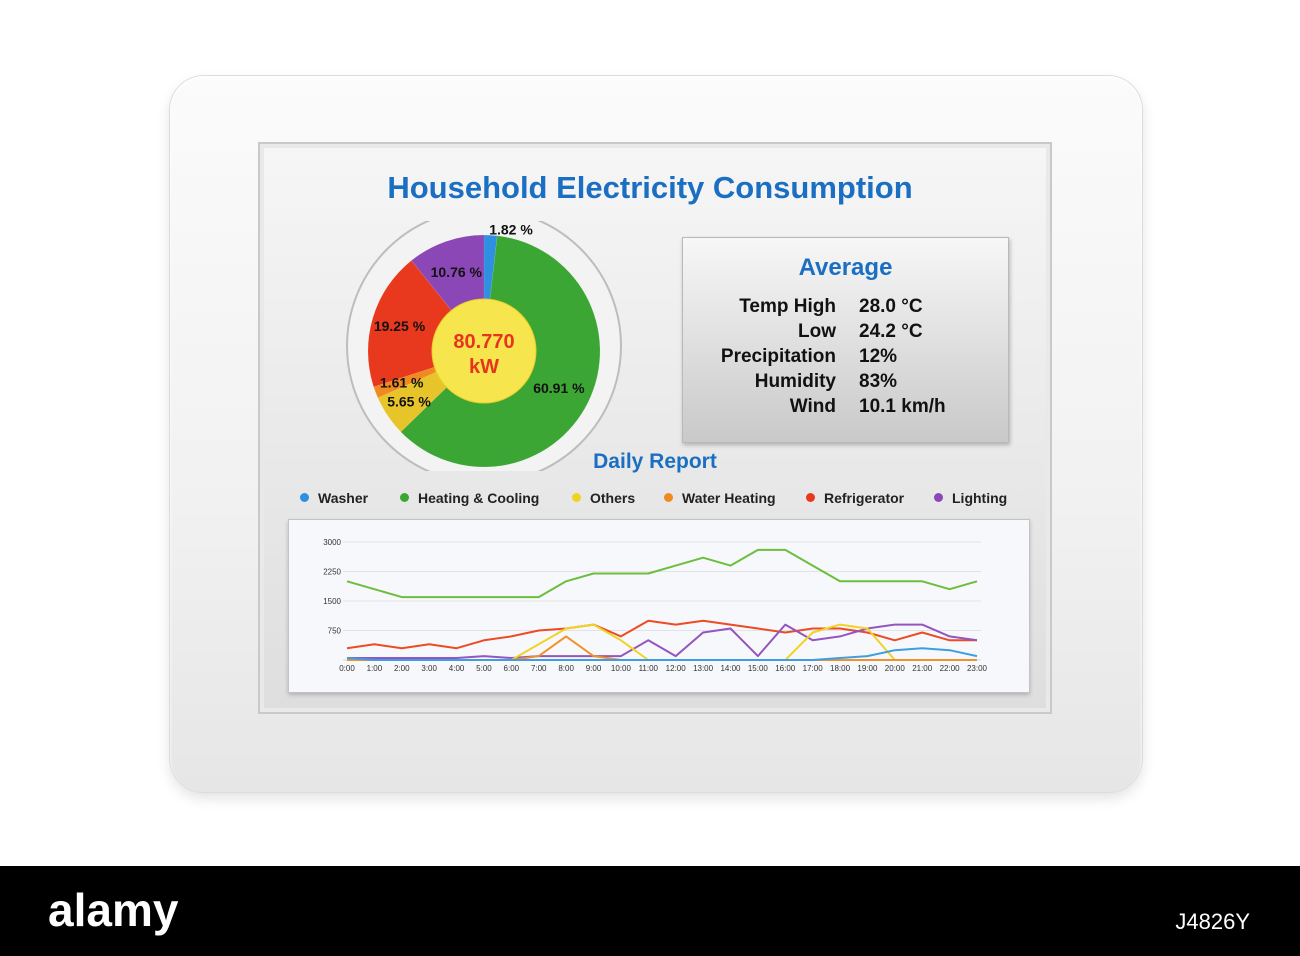  What do you see at coordinates (778, 356) in the screenshot?
I see `avg-label: Precipitation` at bounding box center [778, 356].